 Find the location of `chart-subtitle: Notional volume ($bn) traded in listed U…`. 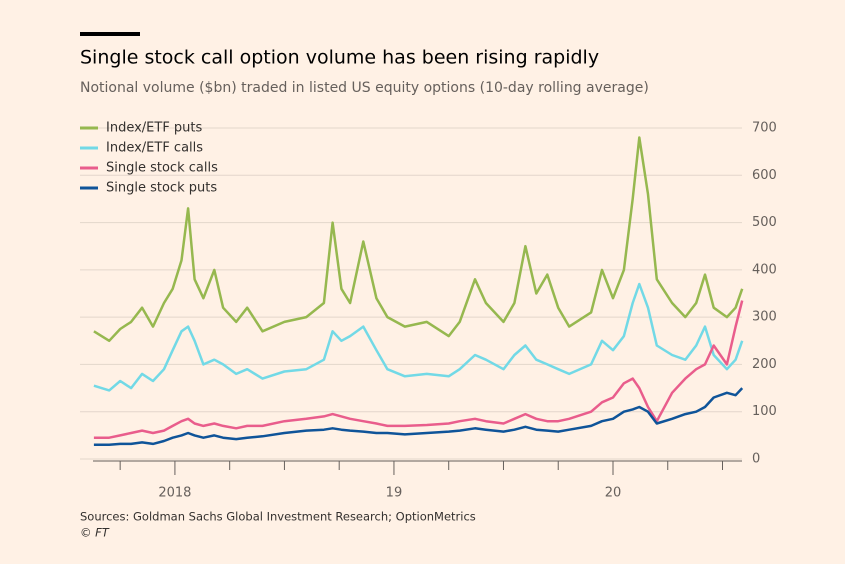

chart-subtitle: Notional volume ($bn) traded in listed U… is located at coordinates (364, 88).